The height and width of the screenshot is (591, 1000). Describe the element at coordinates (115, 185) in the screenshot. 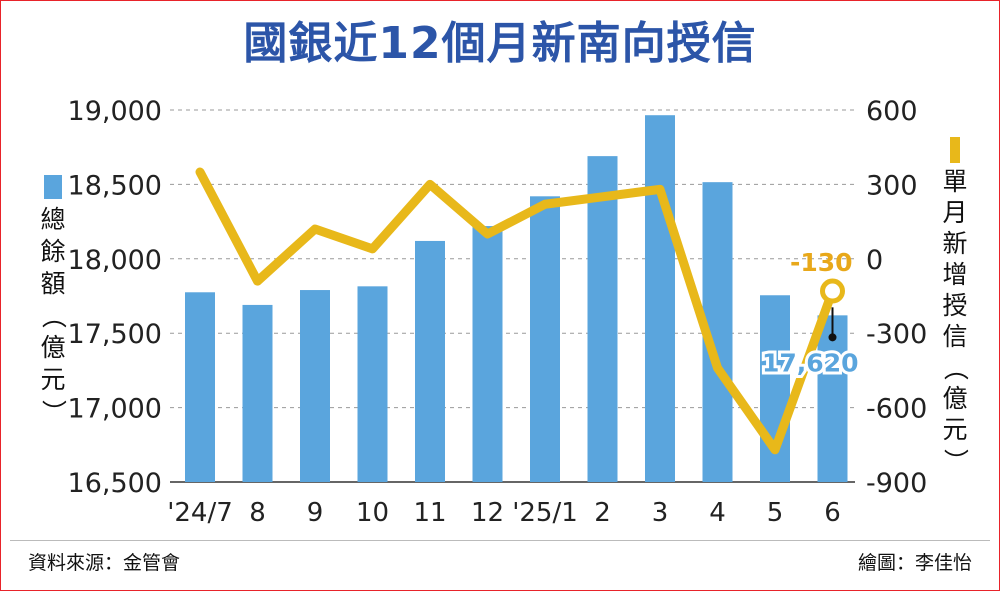

I see `y-left-tick-label: 18,500` at that location.